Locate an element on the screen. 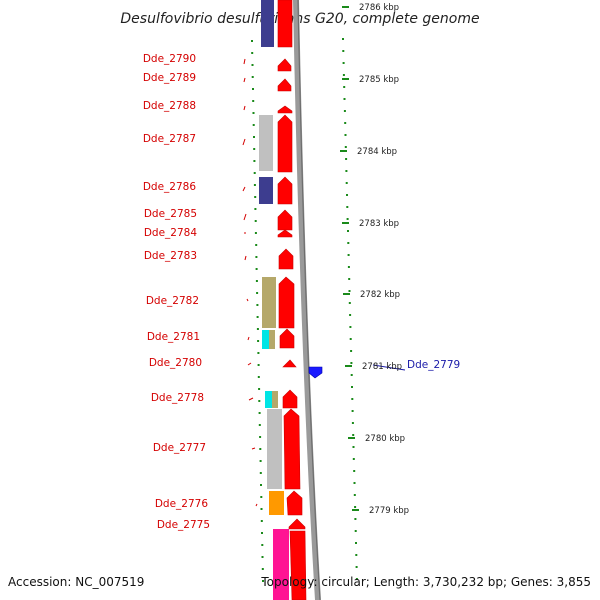  gene-label: Dde_2776 is located at coordinates (182, 504).